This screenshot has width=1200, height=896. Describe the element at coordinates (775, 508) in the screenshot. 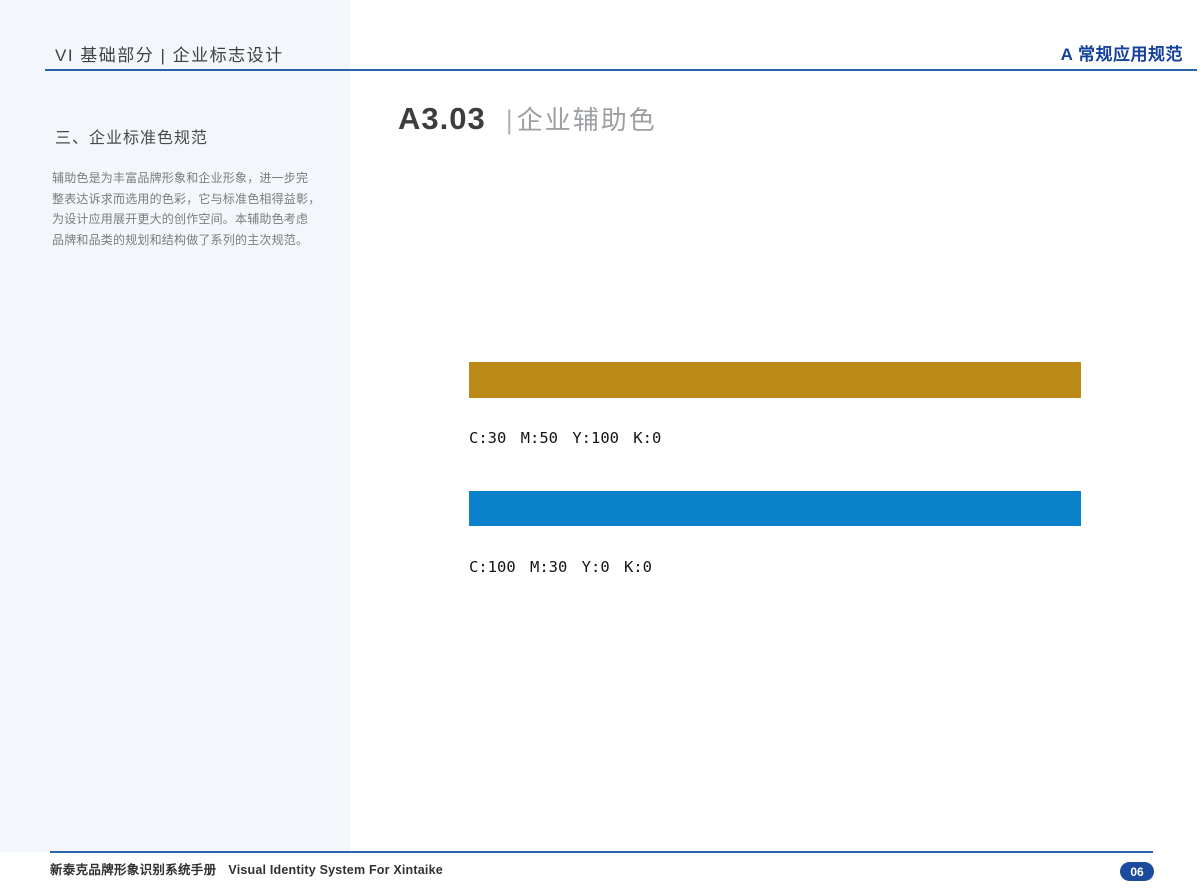

I see `color-swatch-blue` at that location.